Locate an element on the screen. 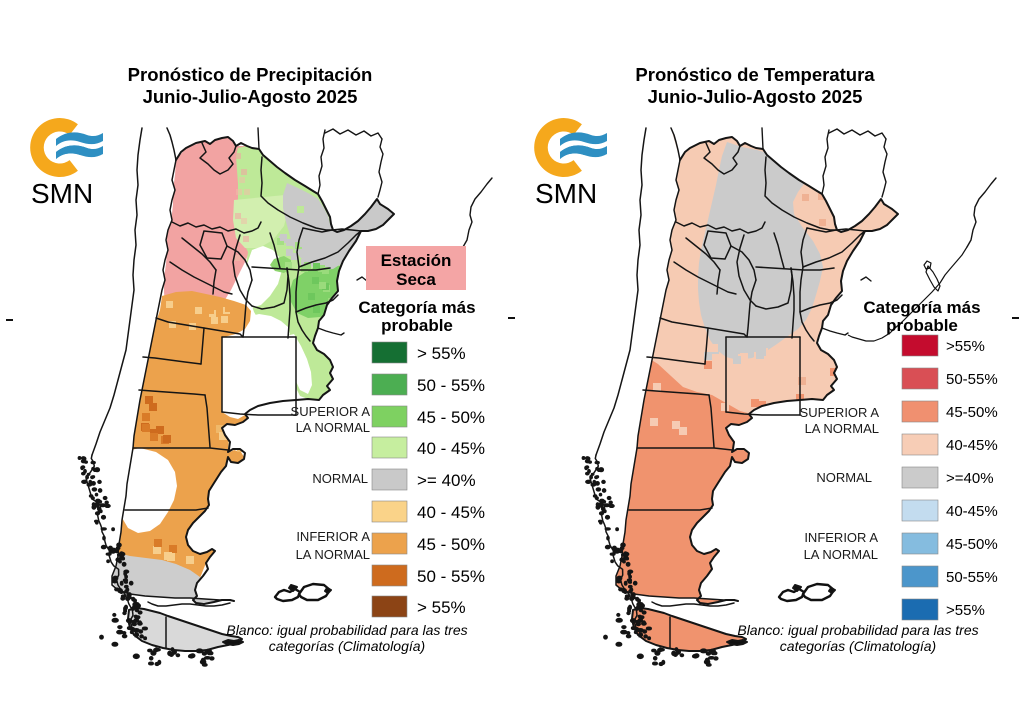 The width and height of the screenshot is (1024, 720). svg-text: Seca is located at coordinates (416, 279).